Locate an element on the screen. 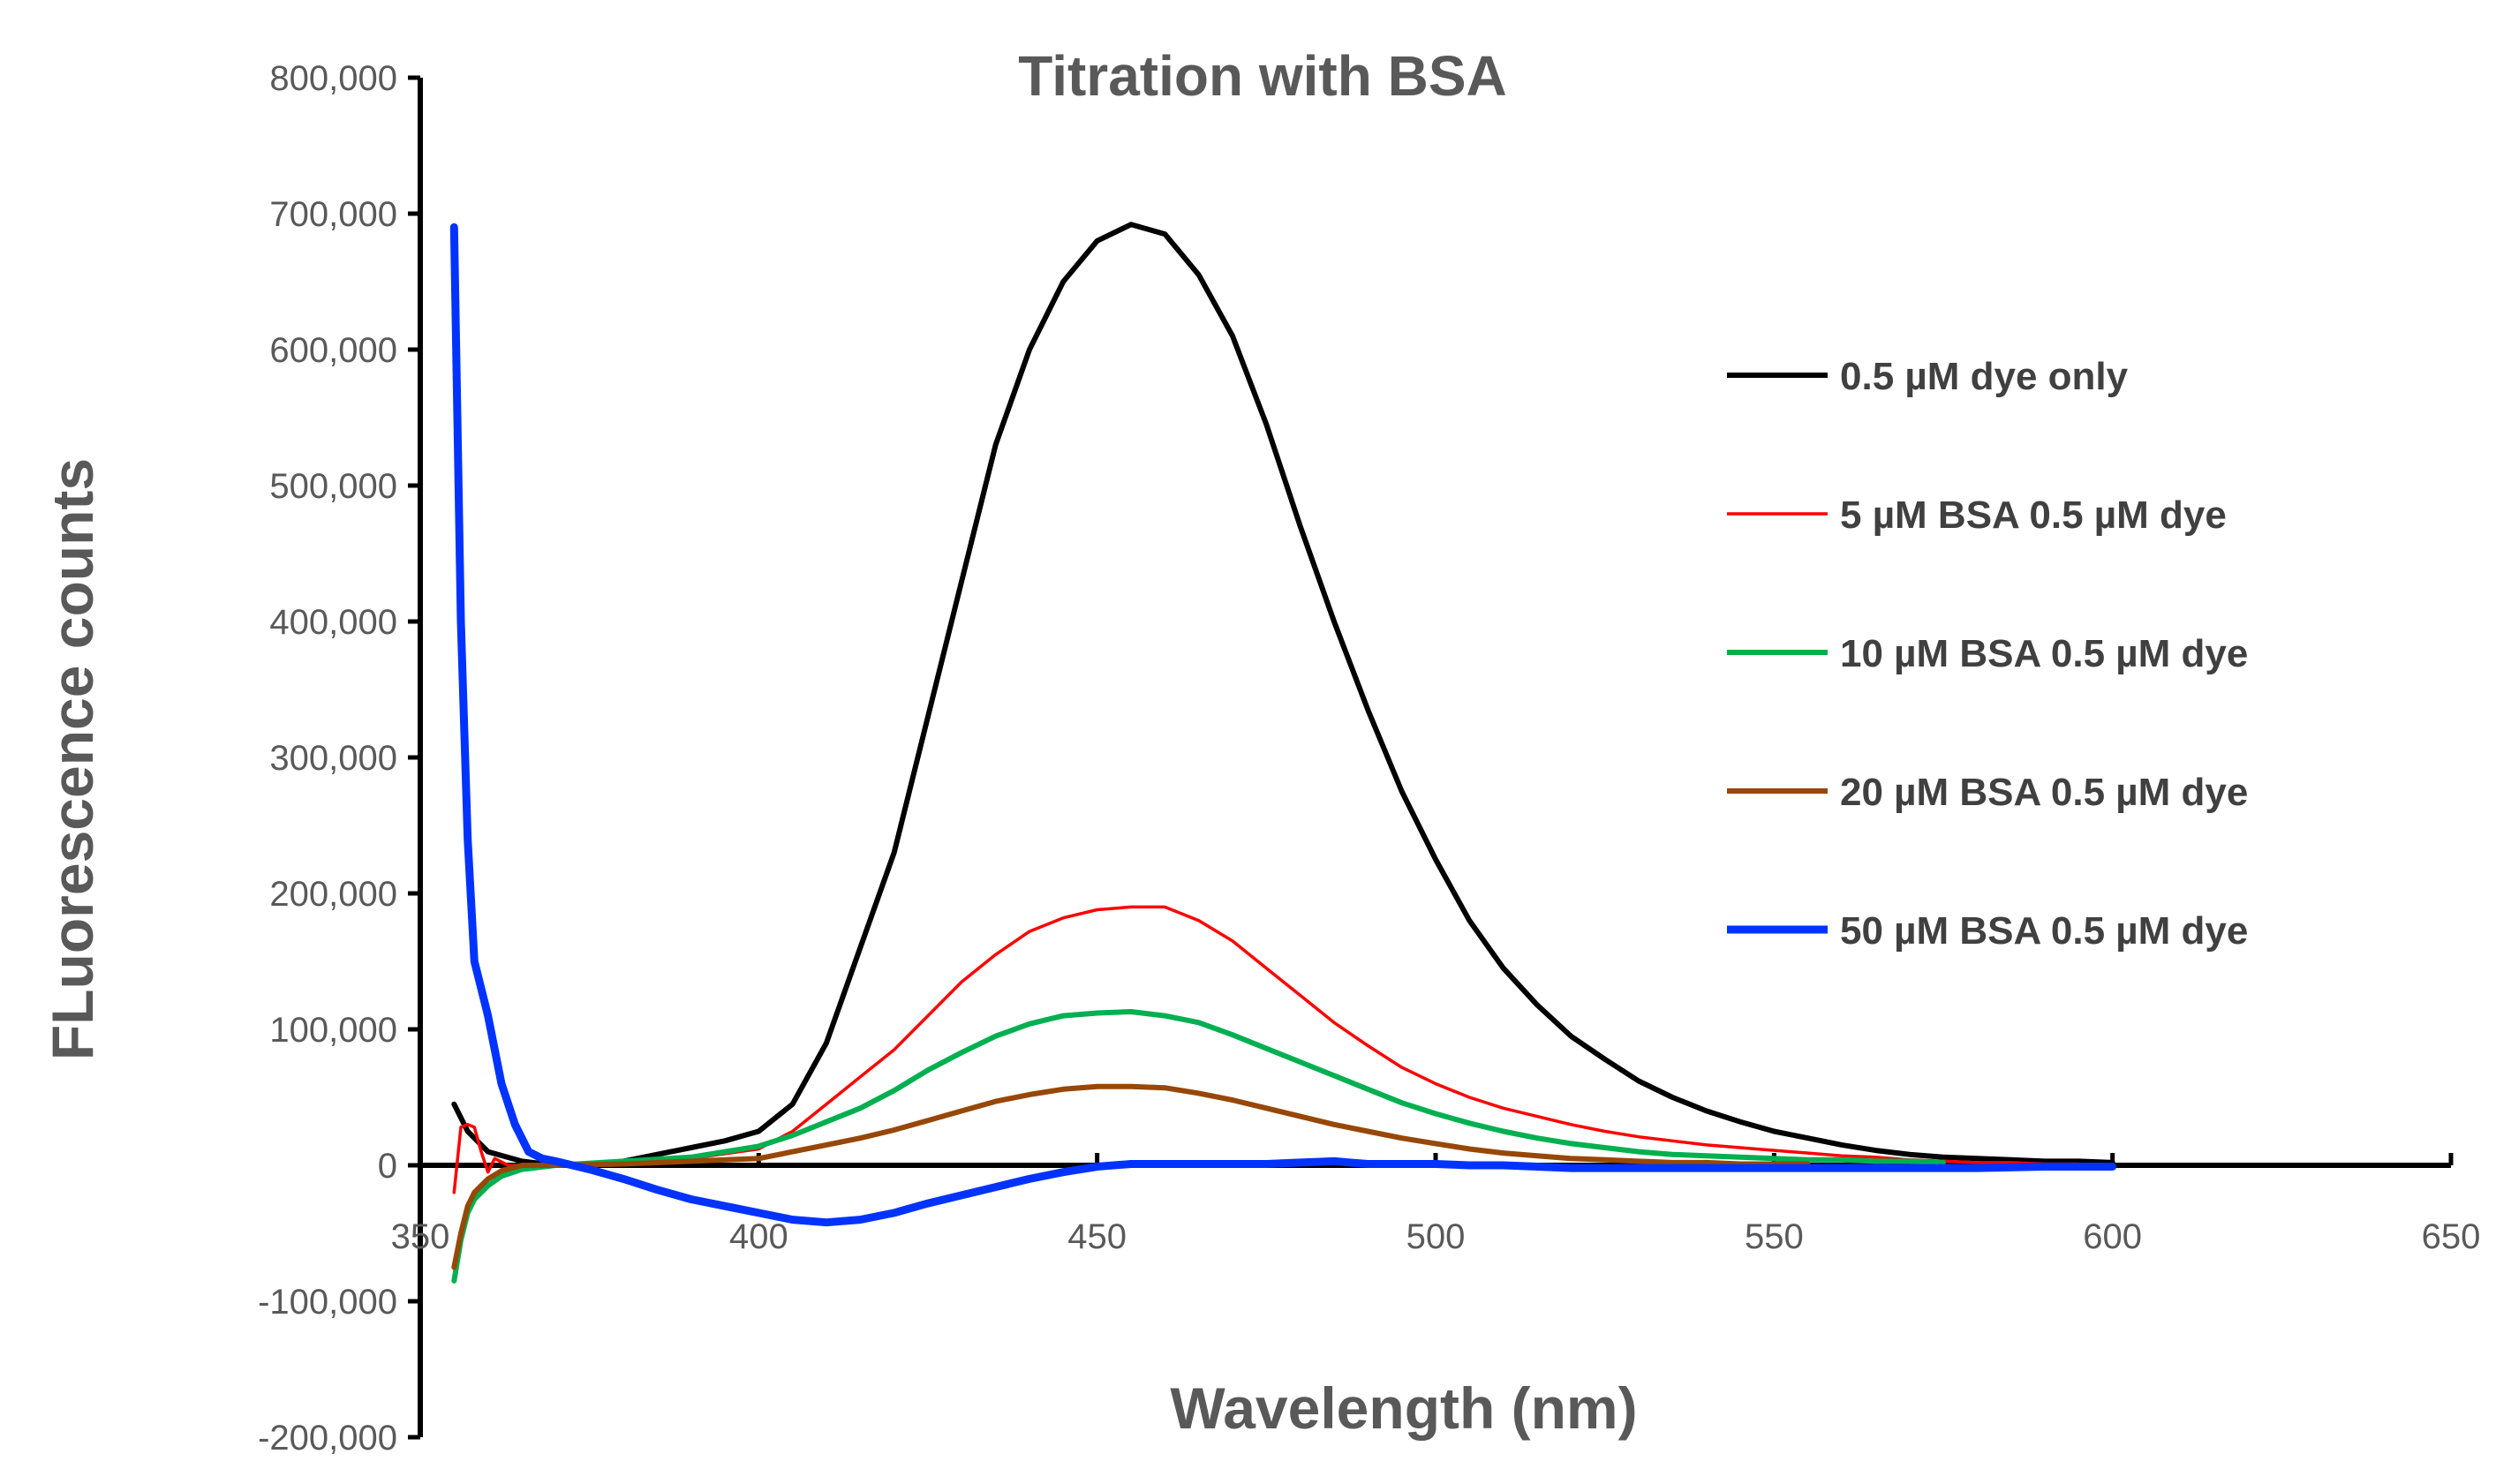 The height and width of the screenshot is (1484, 2511). y-tick-label: 500,000 is located at coordinates (333, 486).